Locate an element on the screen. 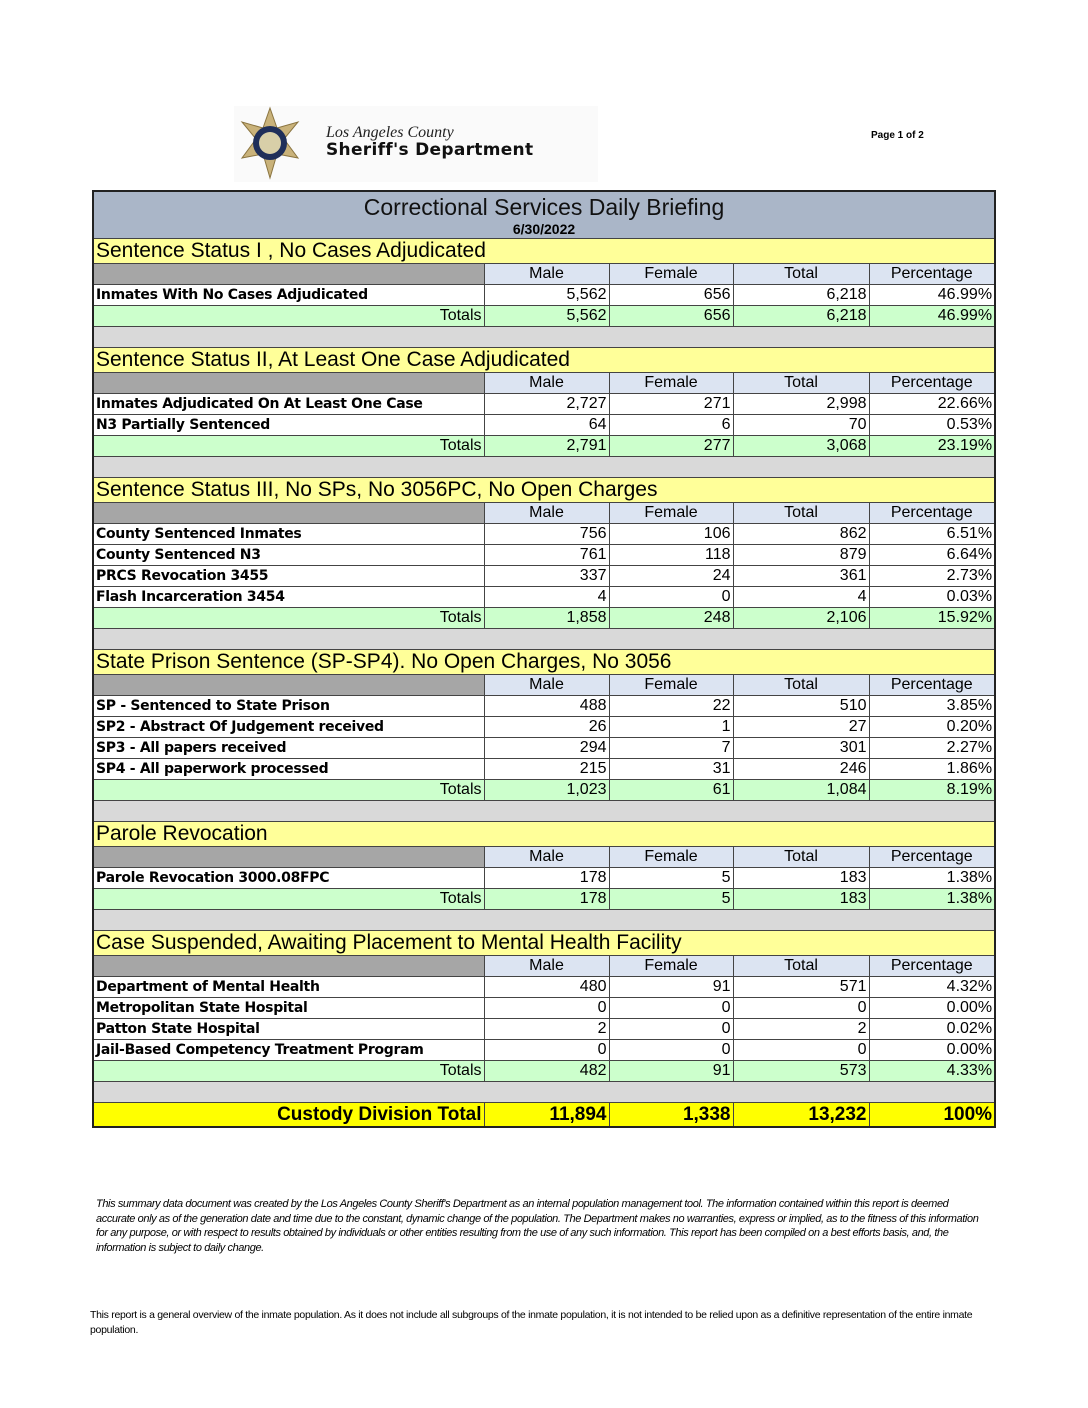 This screenshot has height=1408, width=1088. row-label: Metropolitan State Hospital is located at coordinates (288, 1008).